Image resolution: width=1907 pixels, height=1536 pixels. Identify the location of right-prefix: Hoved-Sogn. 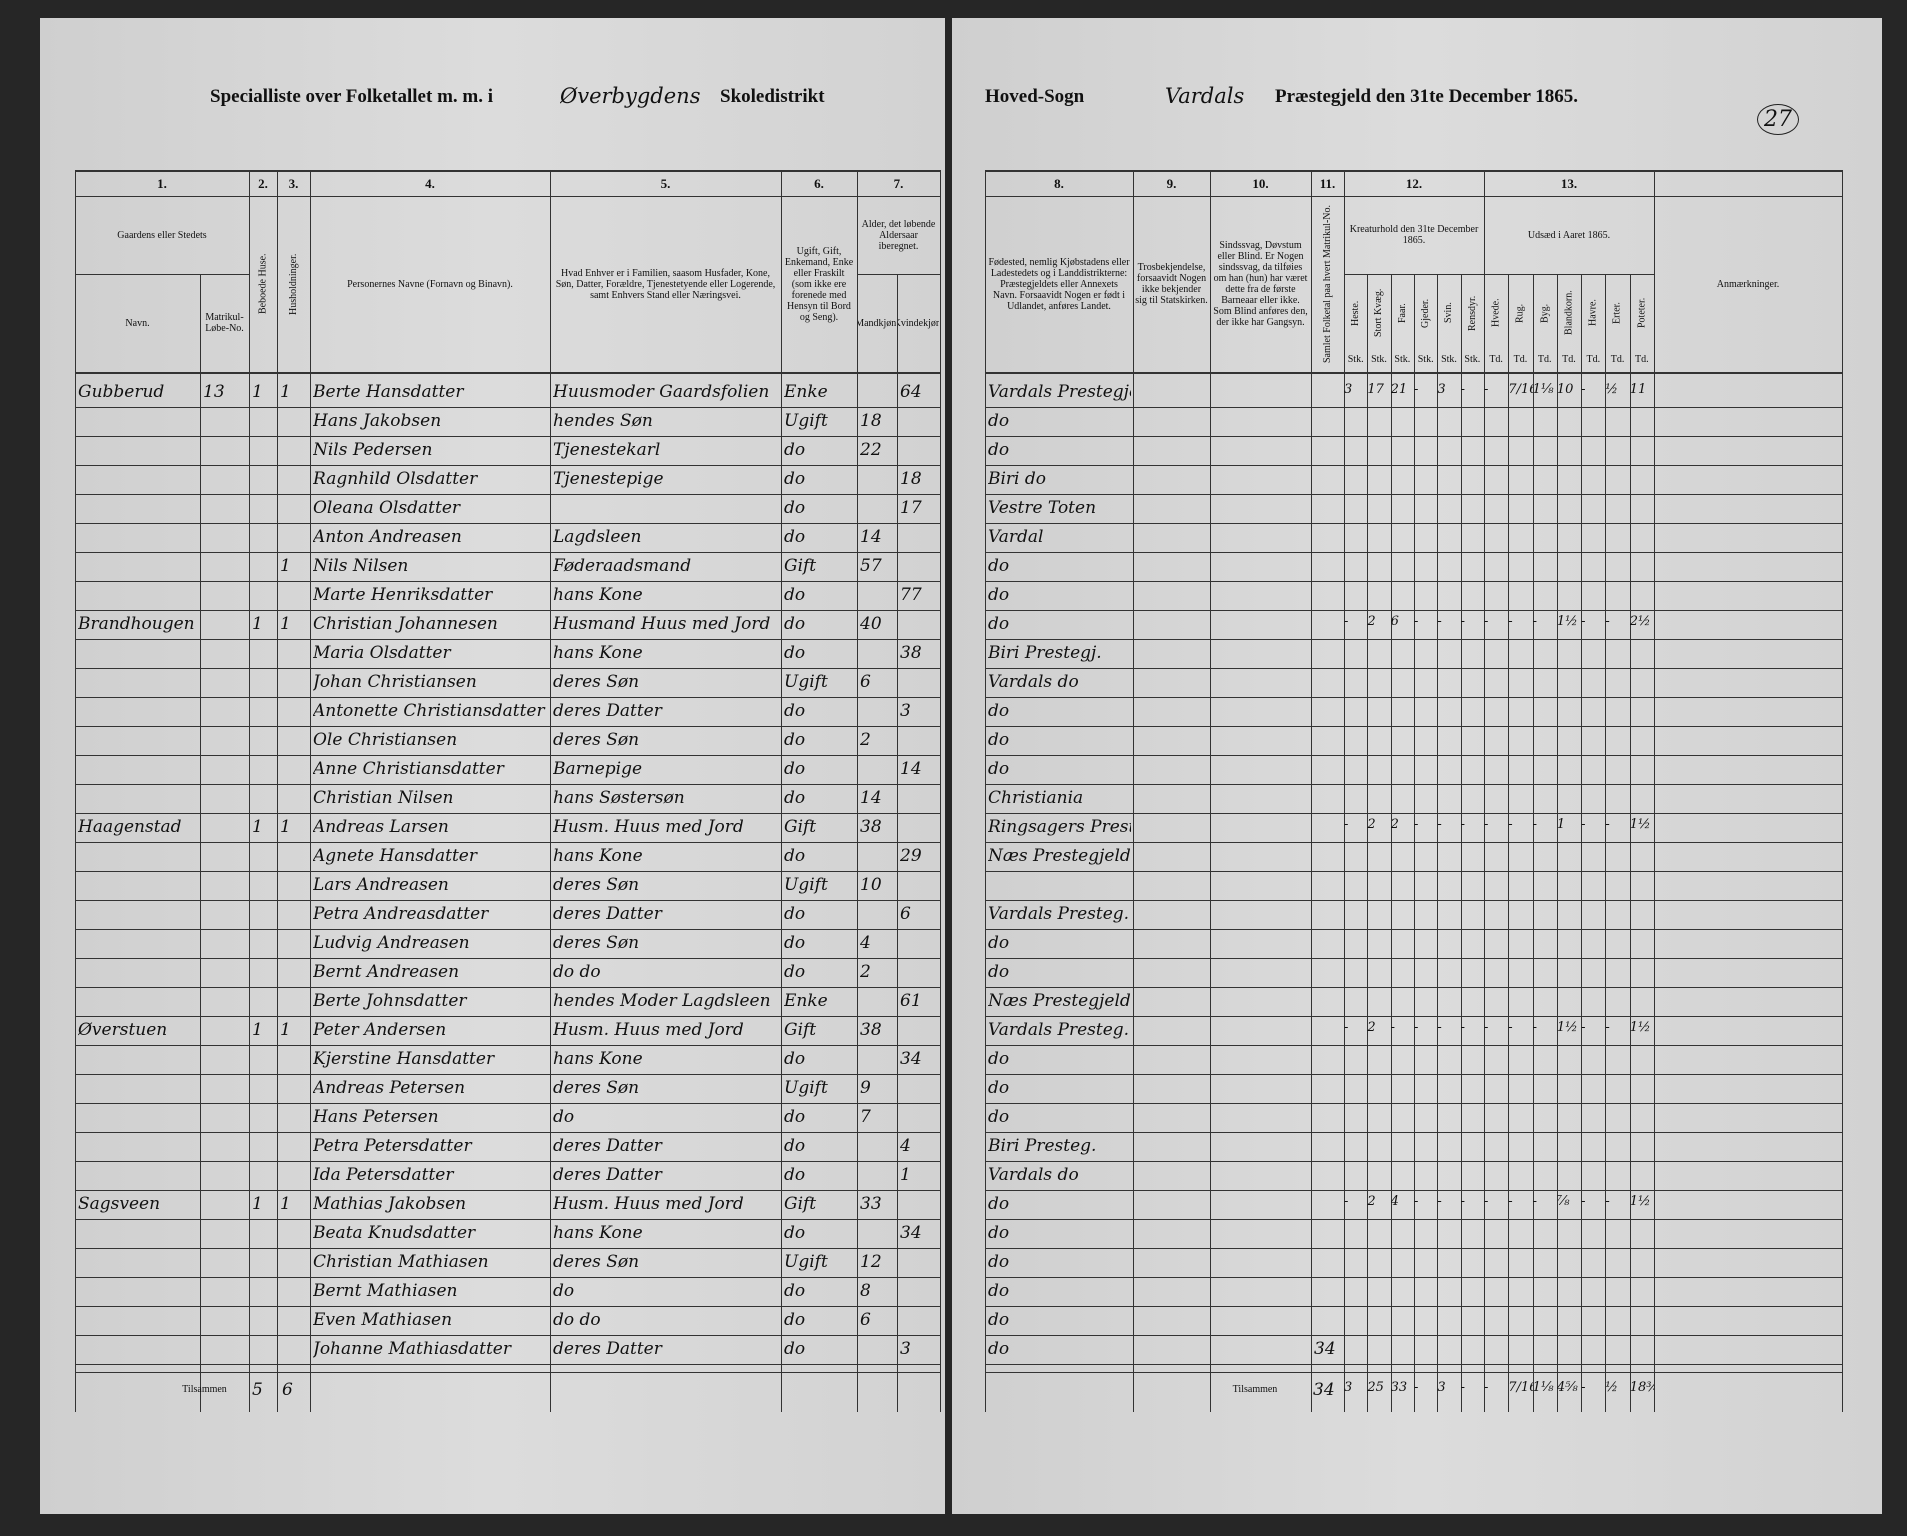
(1035, 96).